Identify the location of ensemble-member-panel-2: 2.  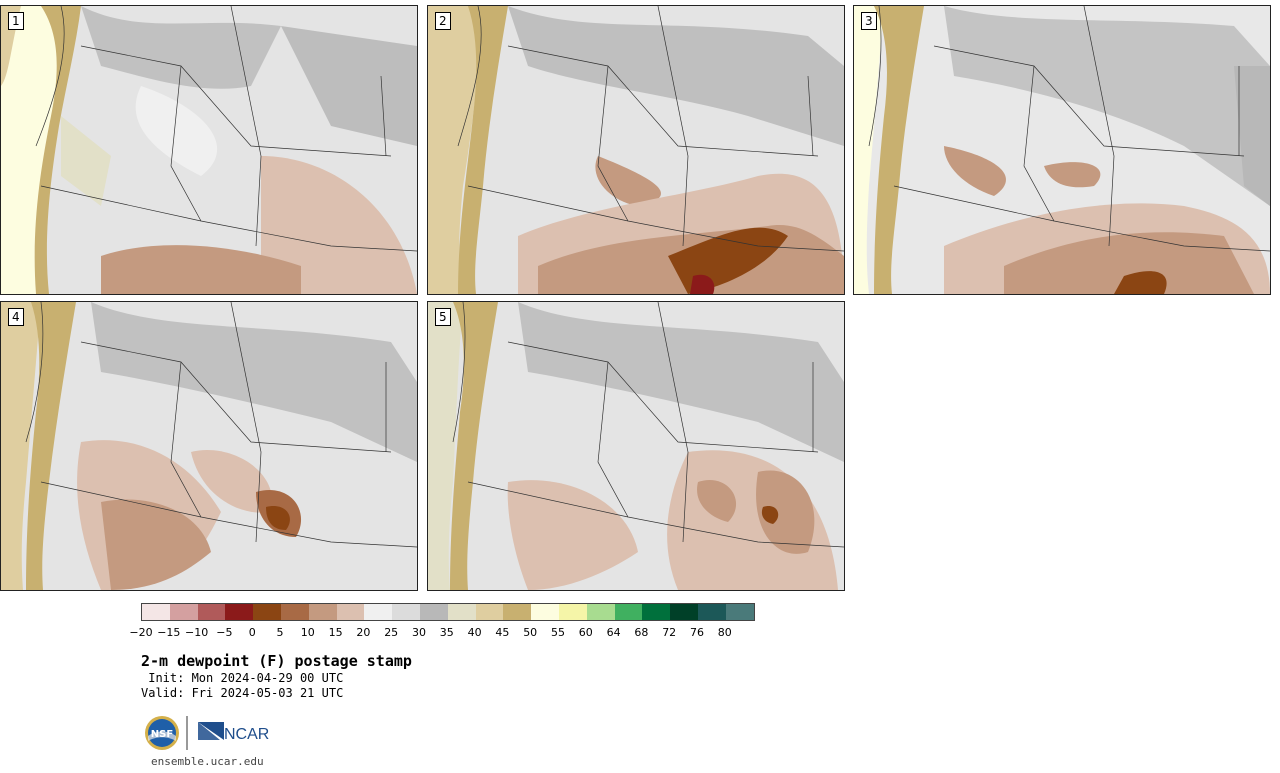
(636, 150).